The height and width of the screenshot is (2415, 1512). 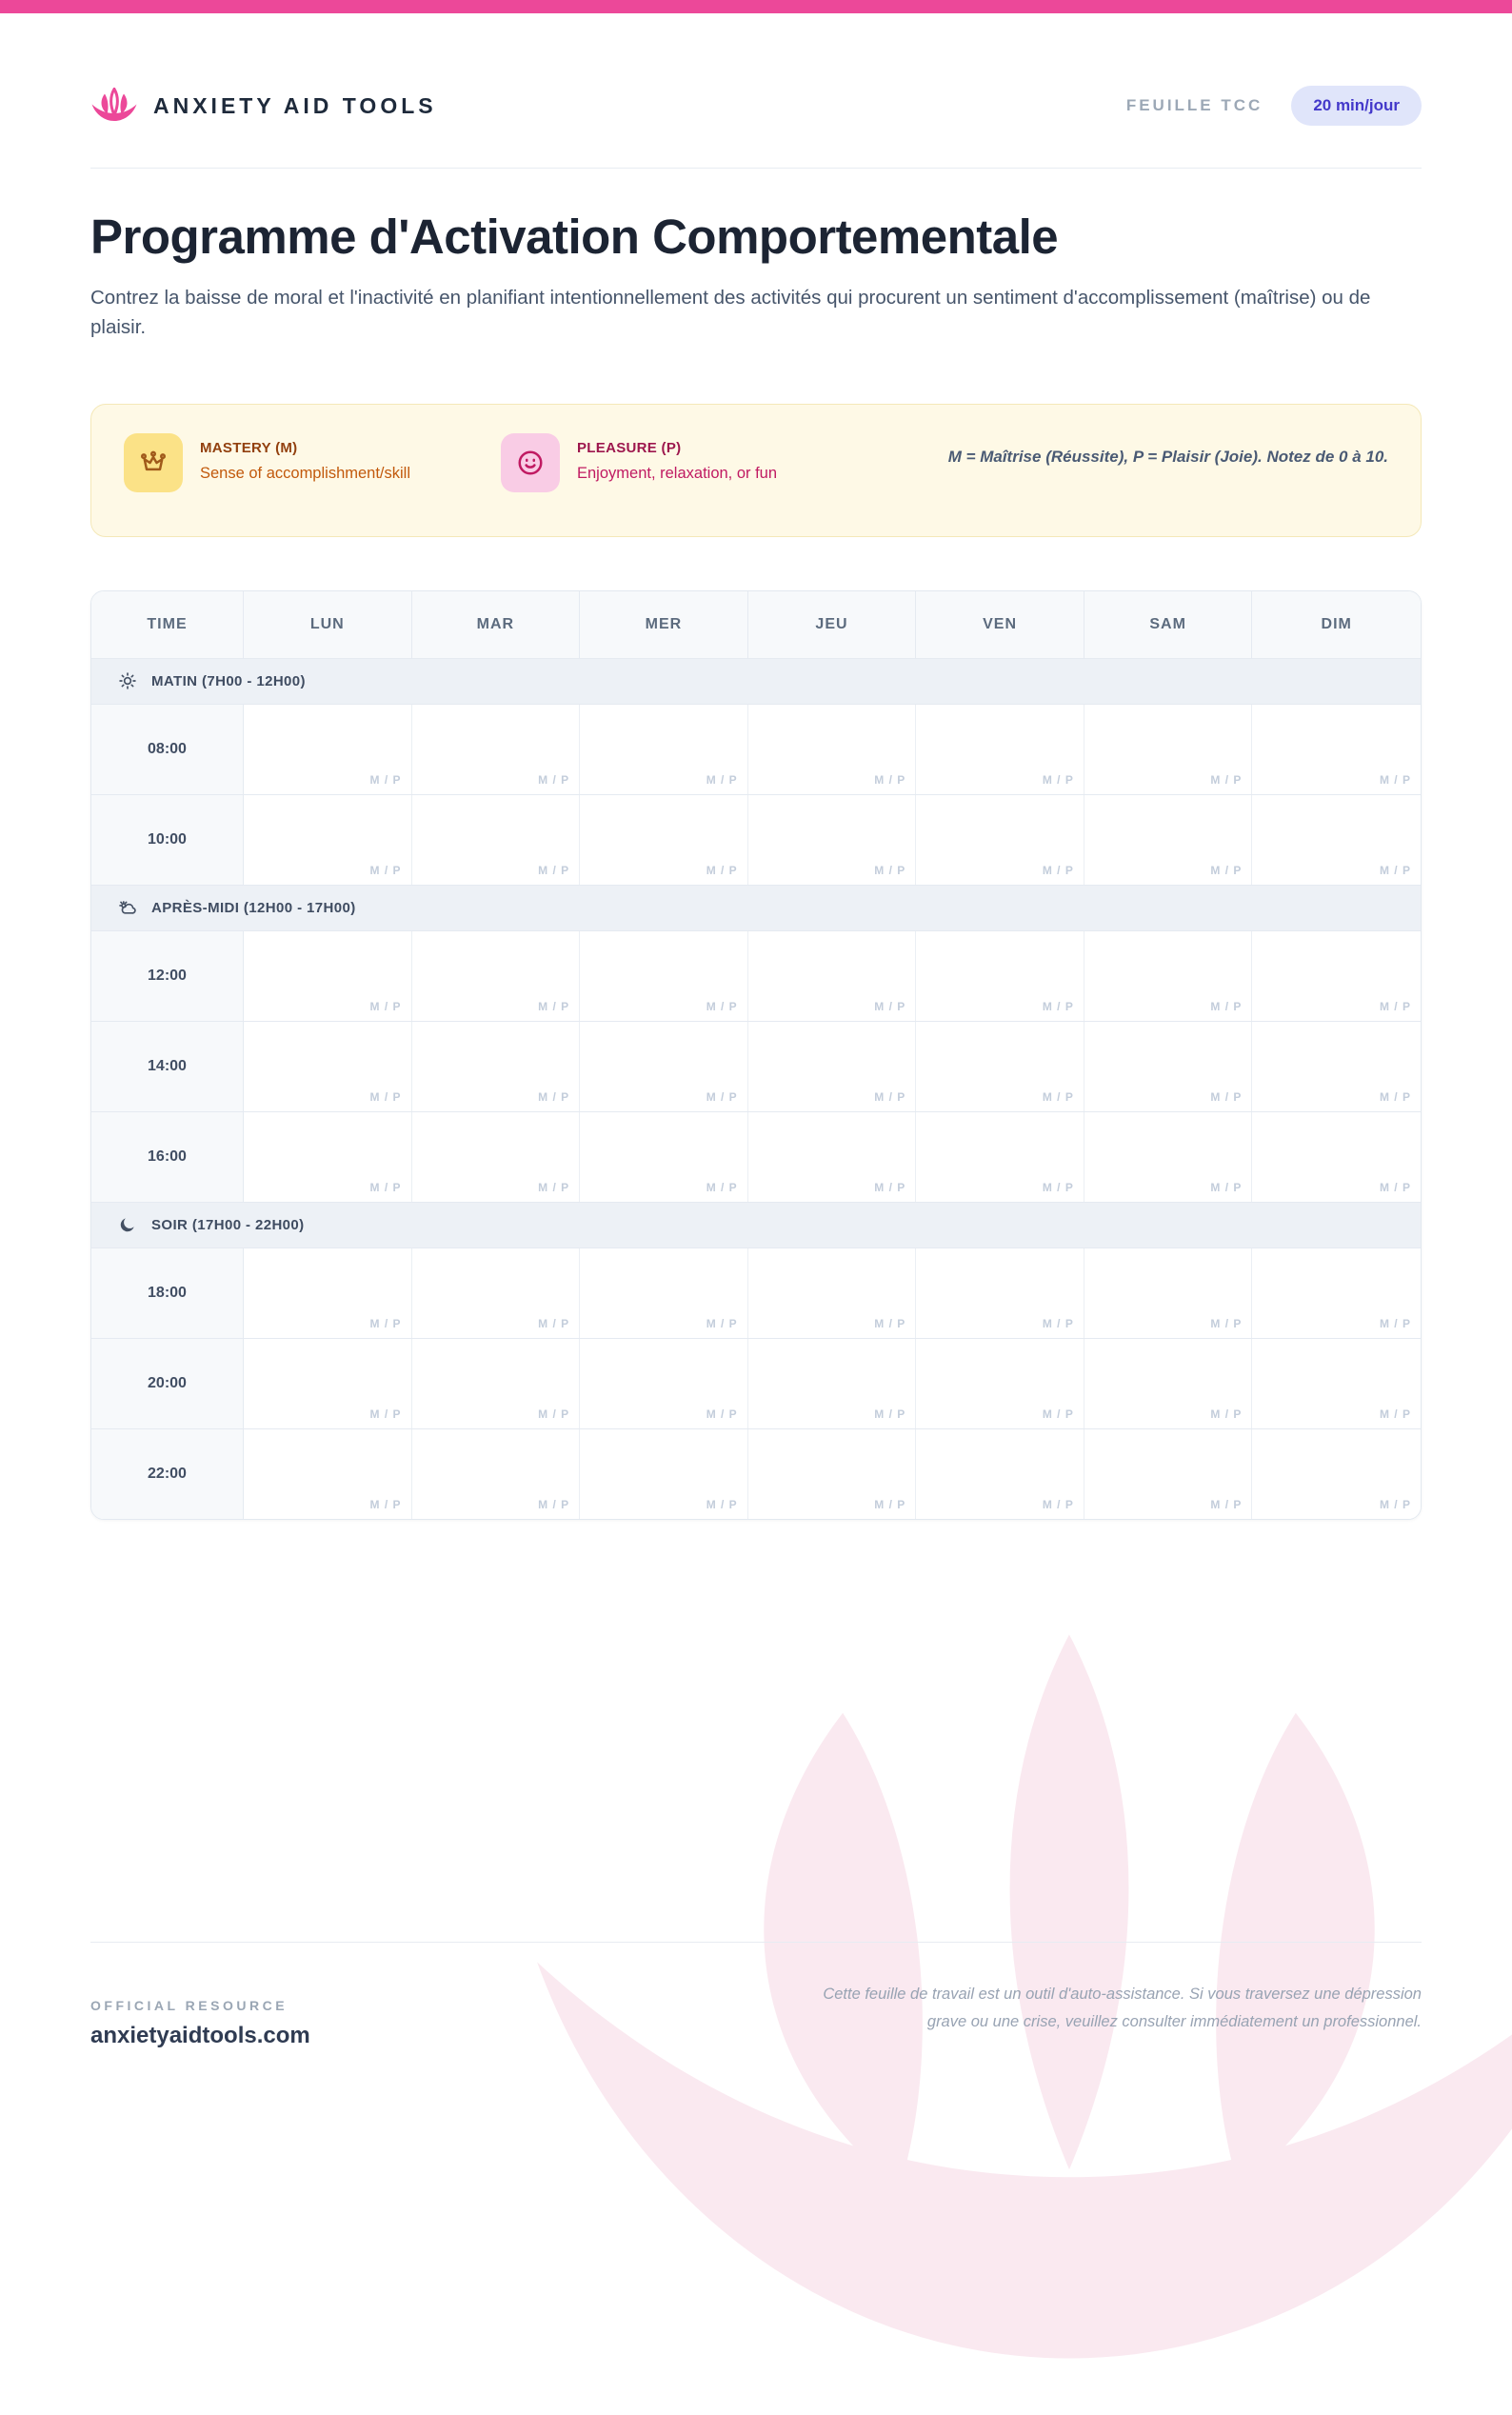 I want to click on section-label: APRÈS-MIDI (12H00 - 17H00), so click(x=253, y=907).